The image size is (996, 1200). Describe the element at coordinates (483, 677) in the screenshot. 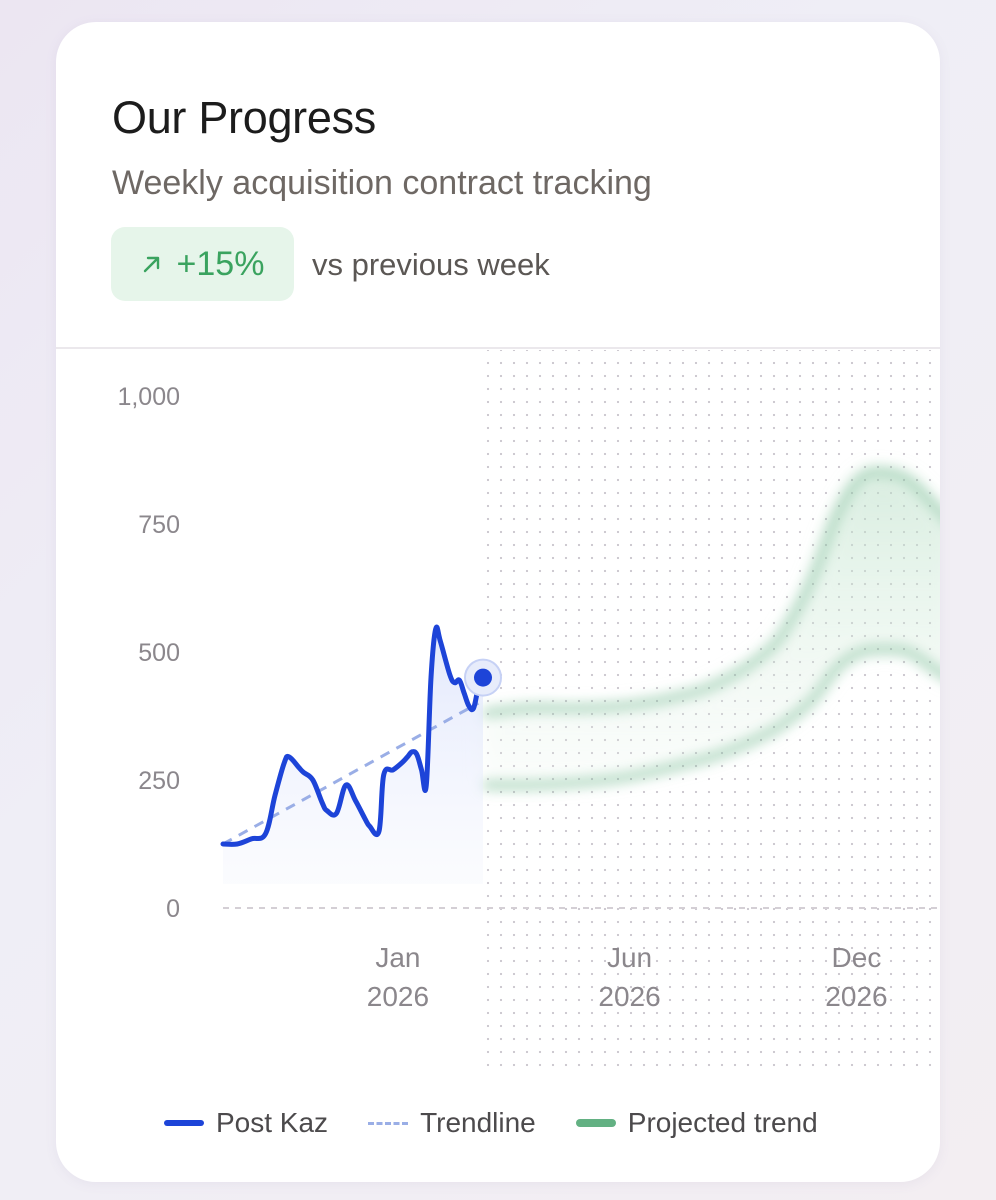

I see `last-point-marker` at that location.